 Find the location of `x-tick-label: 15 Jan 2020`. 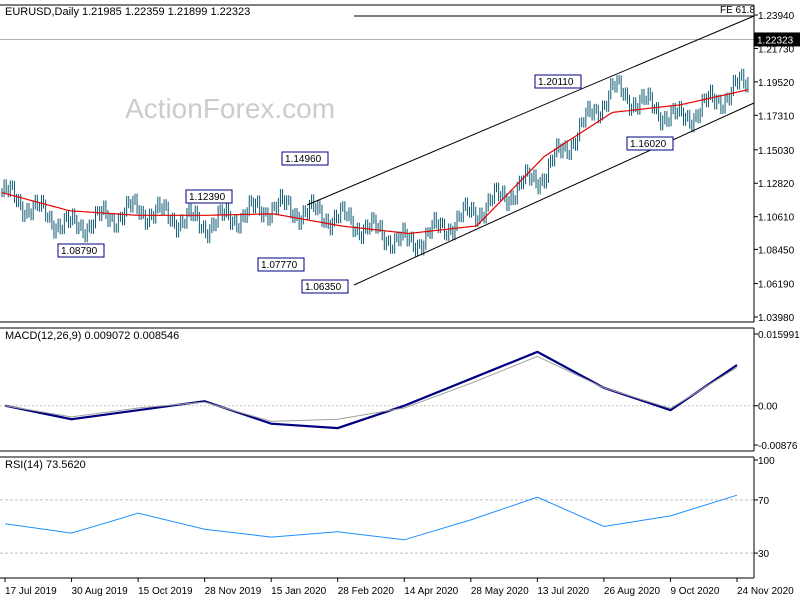

x-tick-label: 15 Jan 2020 is located at coordinates (298, 591).